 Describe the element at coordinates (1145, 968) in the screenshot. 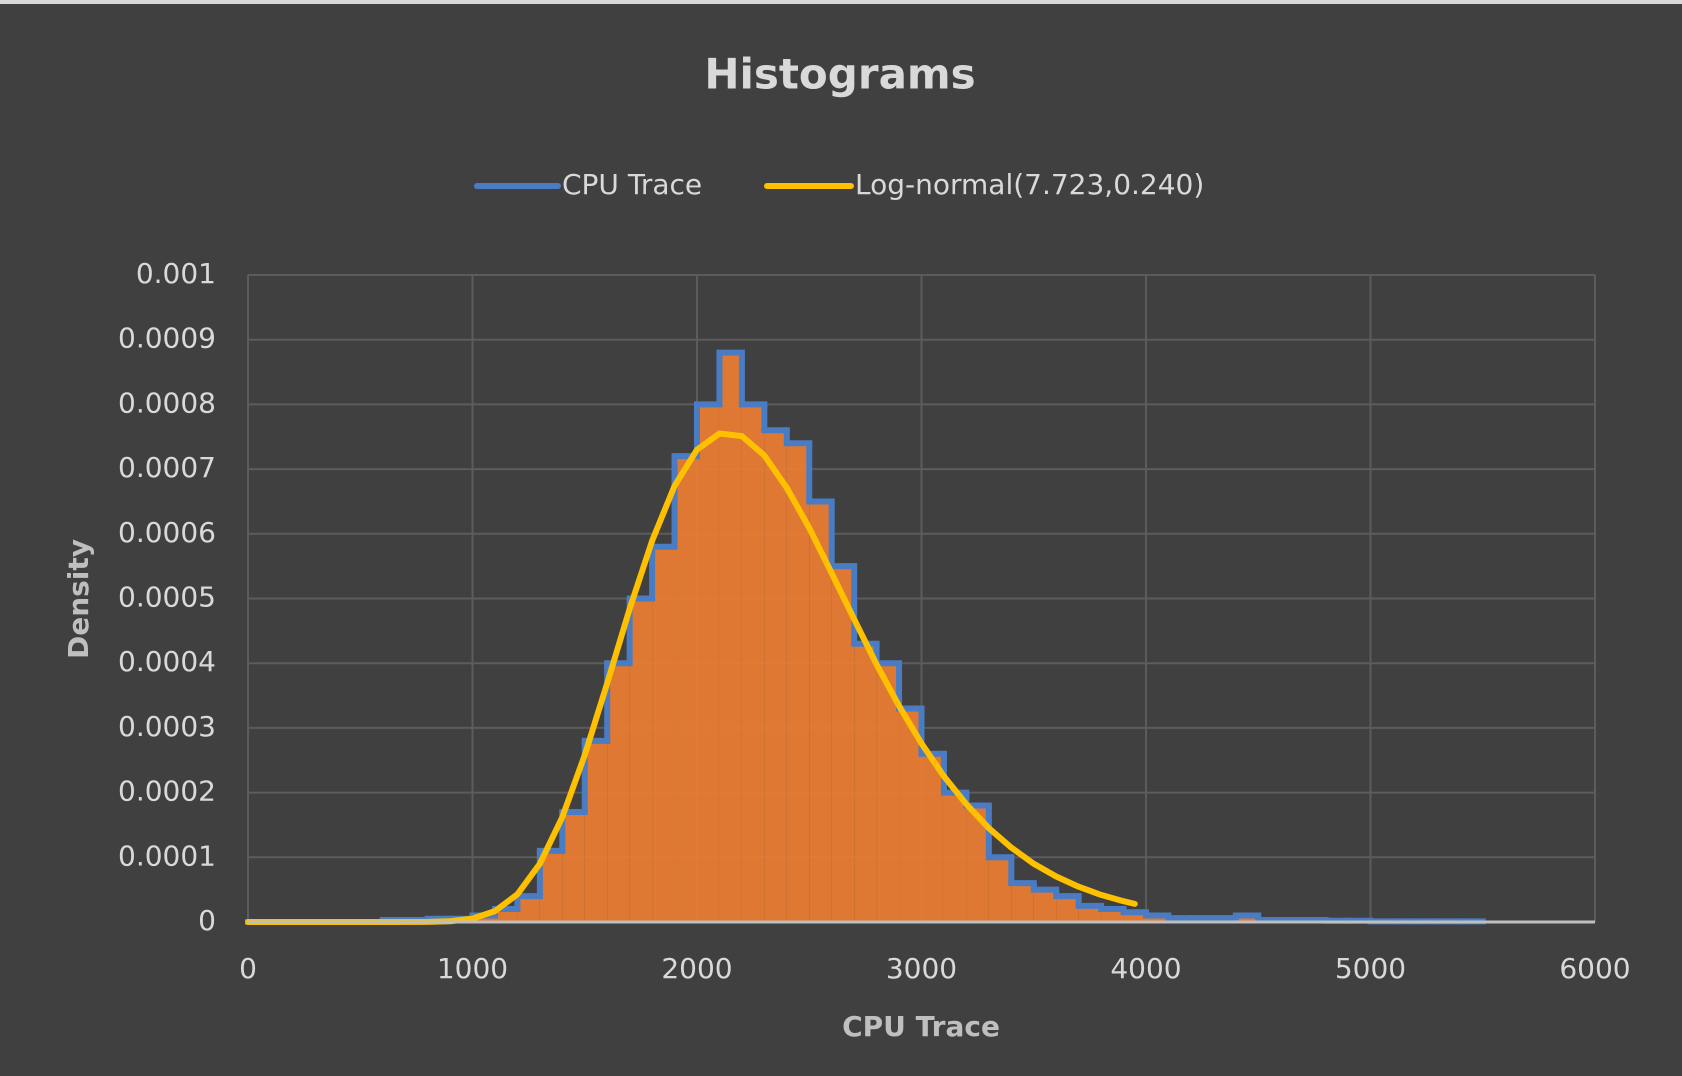

I see `x-tick-label: 4000` at that location.